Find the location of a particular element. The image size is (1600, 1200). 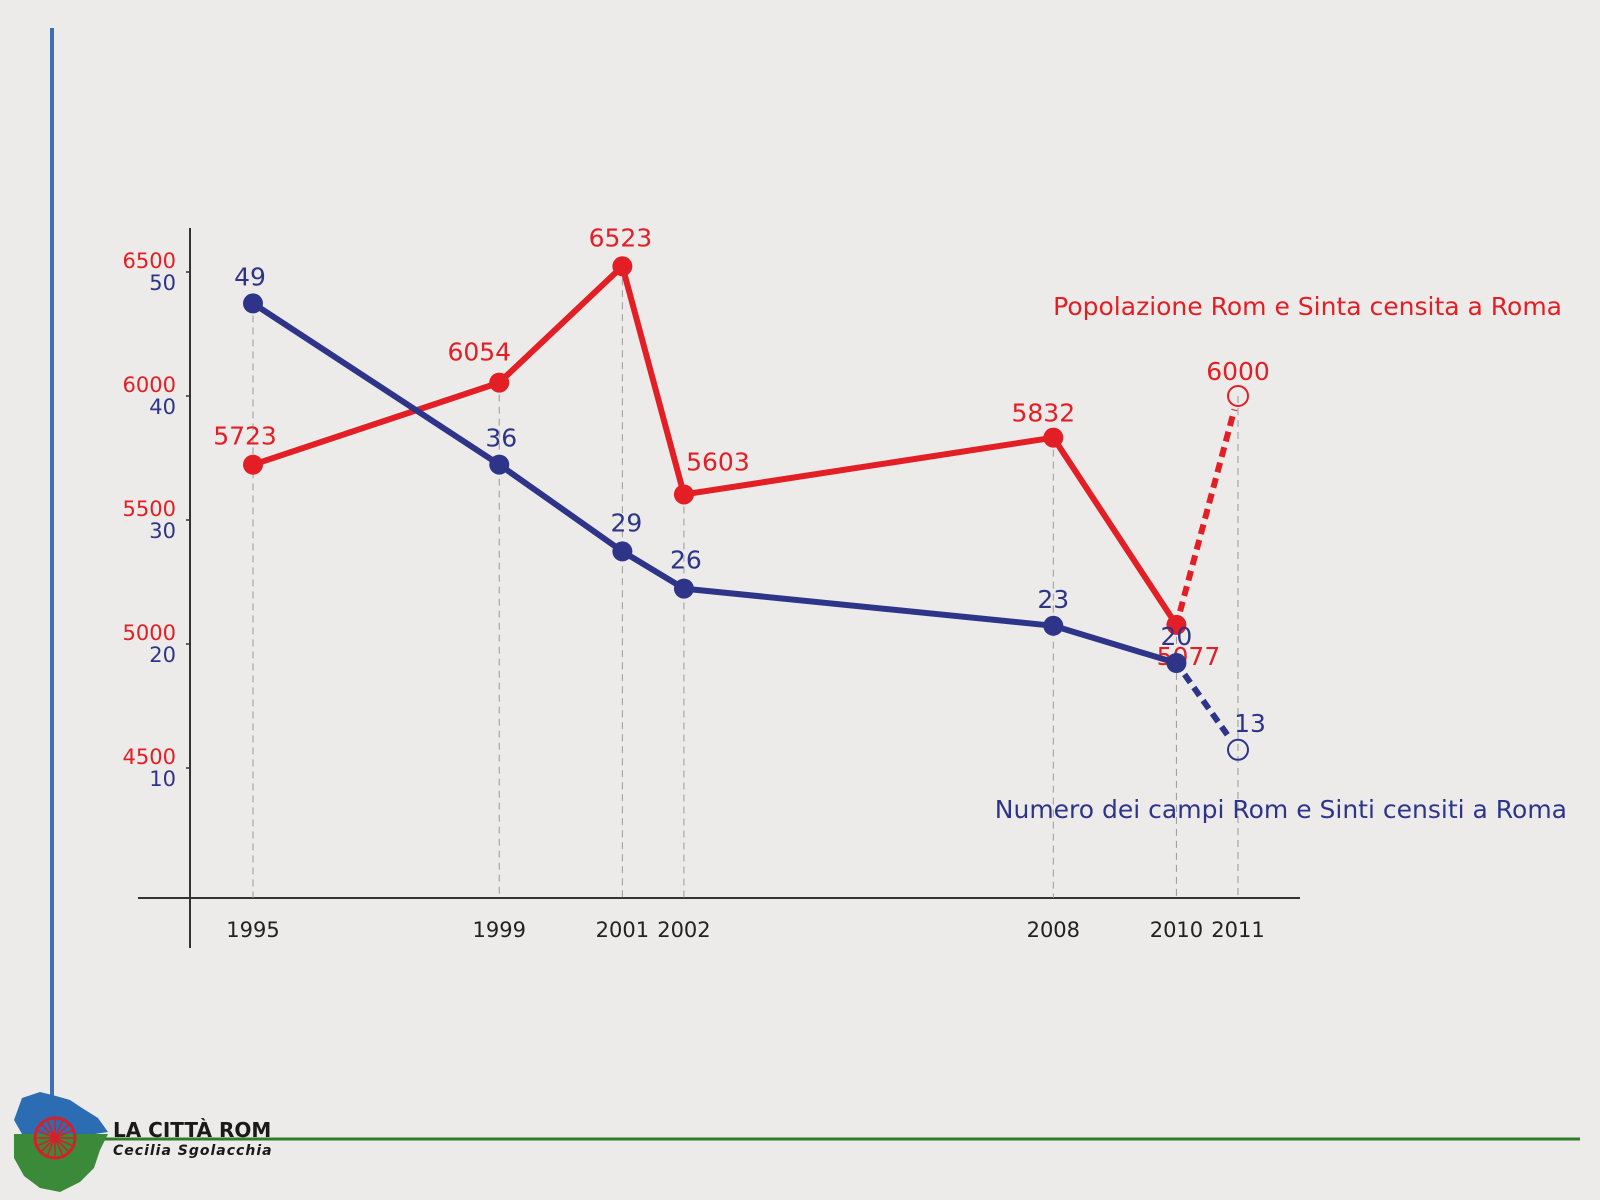

data-label-camps: 26 is located at coordinates (686, 560).